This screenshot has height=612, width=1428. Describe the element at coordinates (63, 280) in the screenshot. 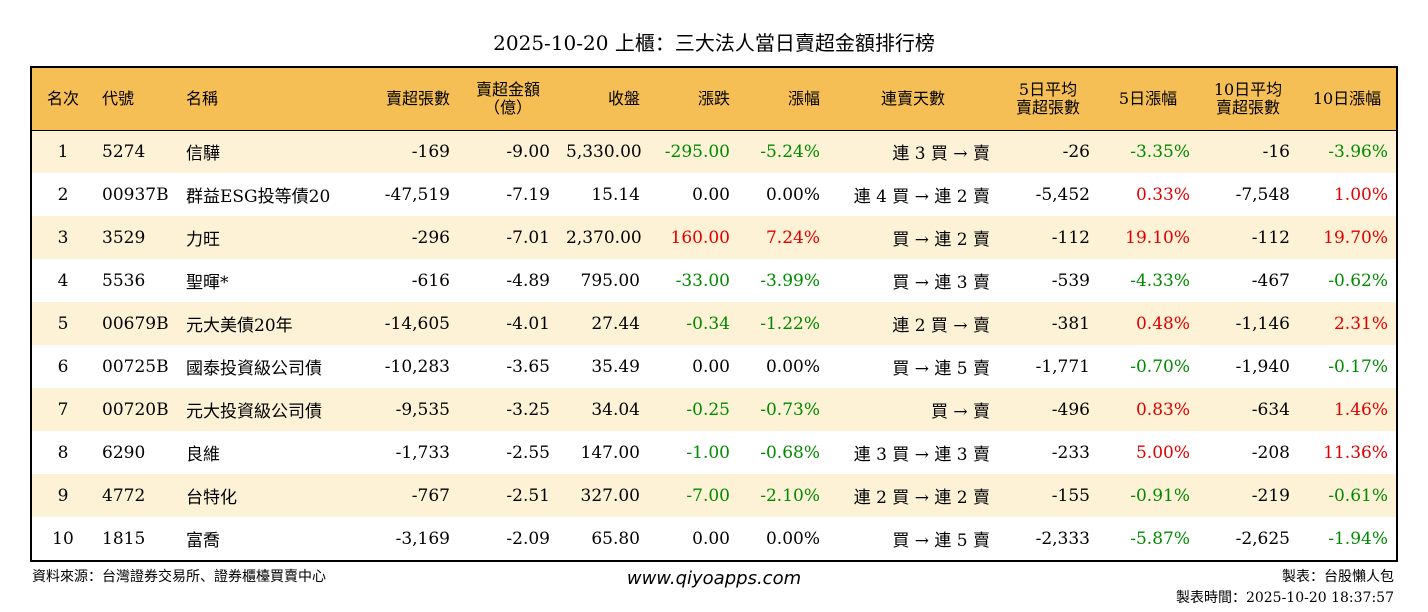

I see `cell-rank: 4` at that location.